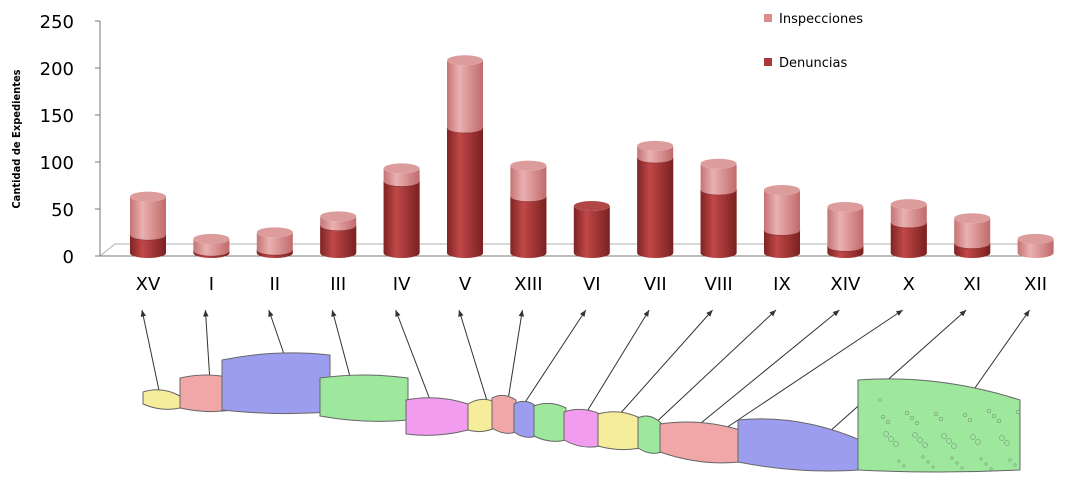  Describe the element at coordinates (151, 352) in the screenshot. I see `arrow-XV` at that location.